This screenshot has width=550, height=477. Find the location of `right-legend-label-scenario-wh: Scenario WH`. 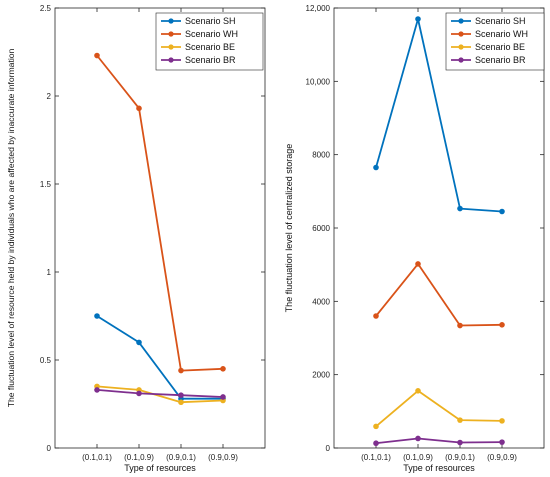

right-legend-label-scenario-wh: Scenario WH is located at coordinates (501, 34).